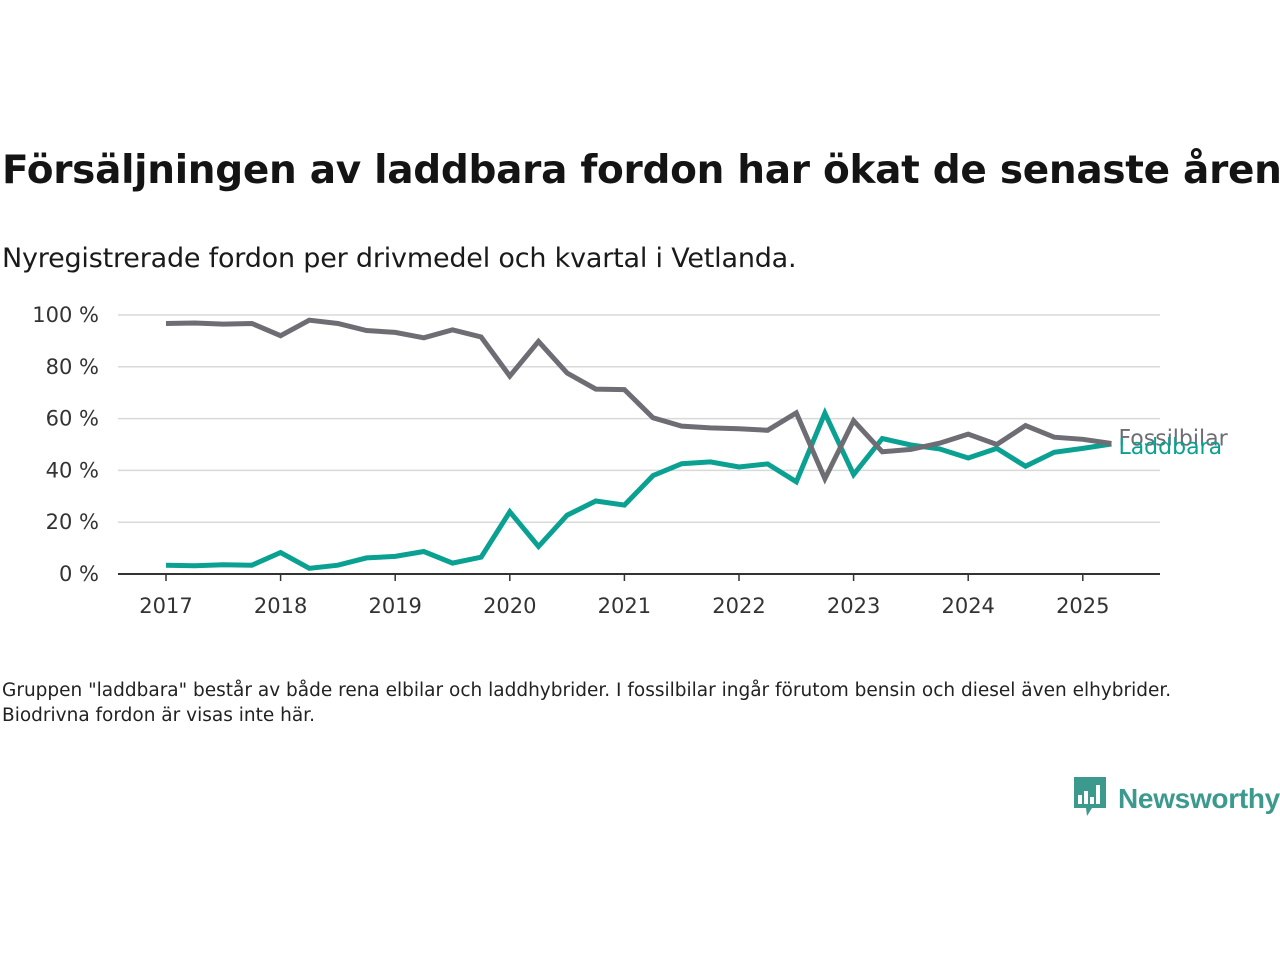 This screenshot has width=1280, height=960. What do you see at coordinates (165, 606) in the screenshot?
I see `x-tick-label: 2017` at bounding box center [165, 606].